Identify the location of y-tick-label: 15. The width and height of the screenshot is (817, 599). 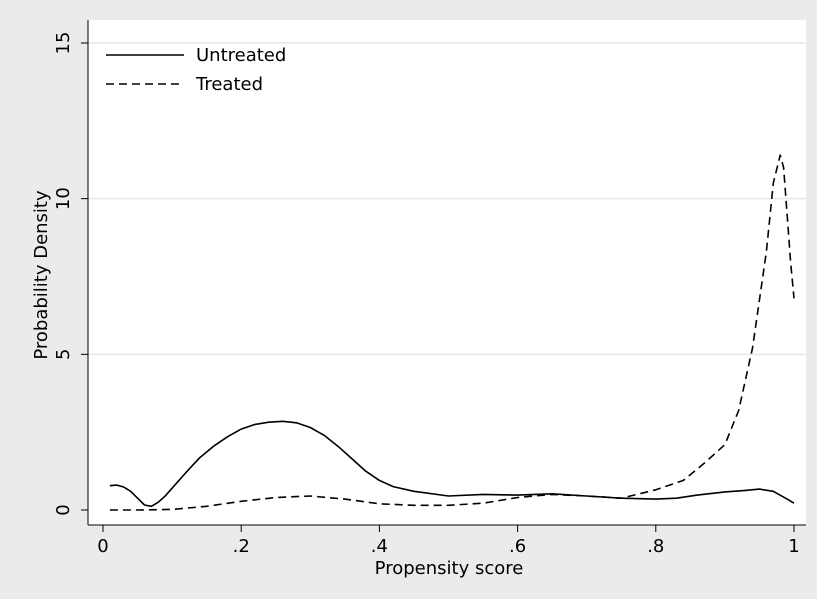
(63, 43).